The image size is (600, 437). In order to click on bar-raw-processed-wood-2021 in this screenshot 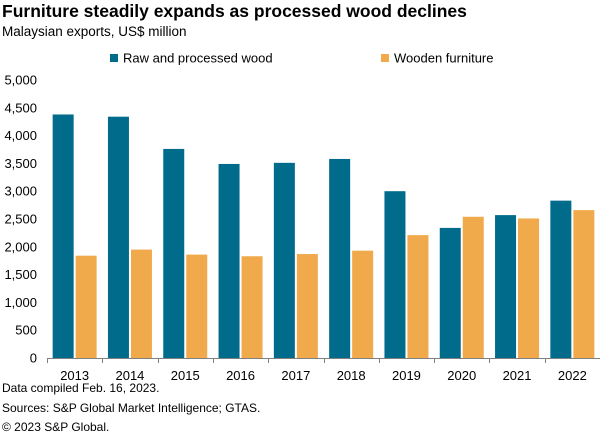, I will do `click(506, 286)`.